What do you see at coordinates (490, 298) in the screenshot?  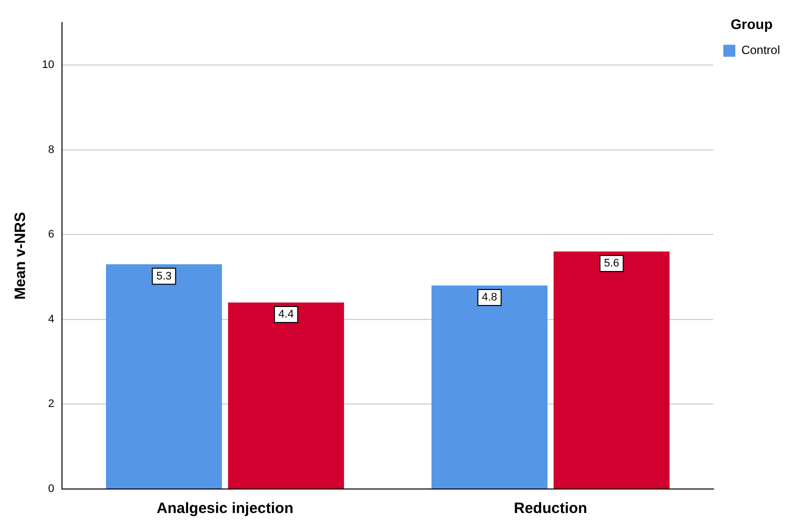 I see `data-label: 4.8` at bounding box center [490, 298].